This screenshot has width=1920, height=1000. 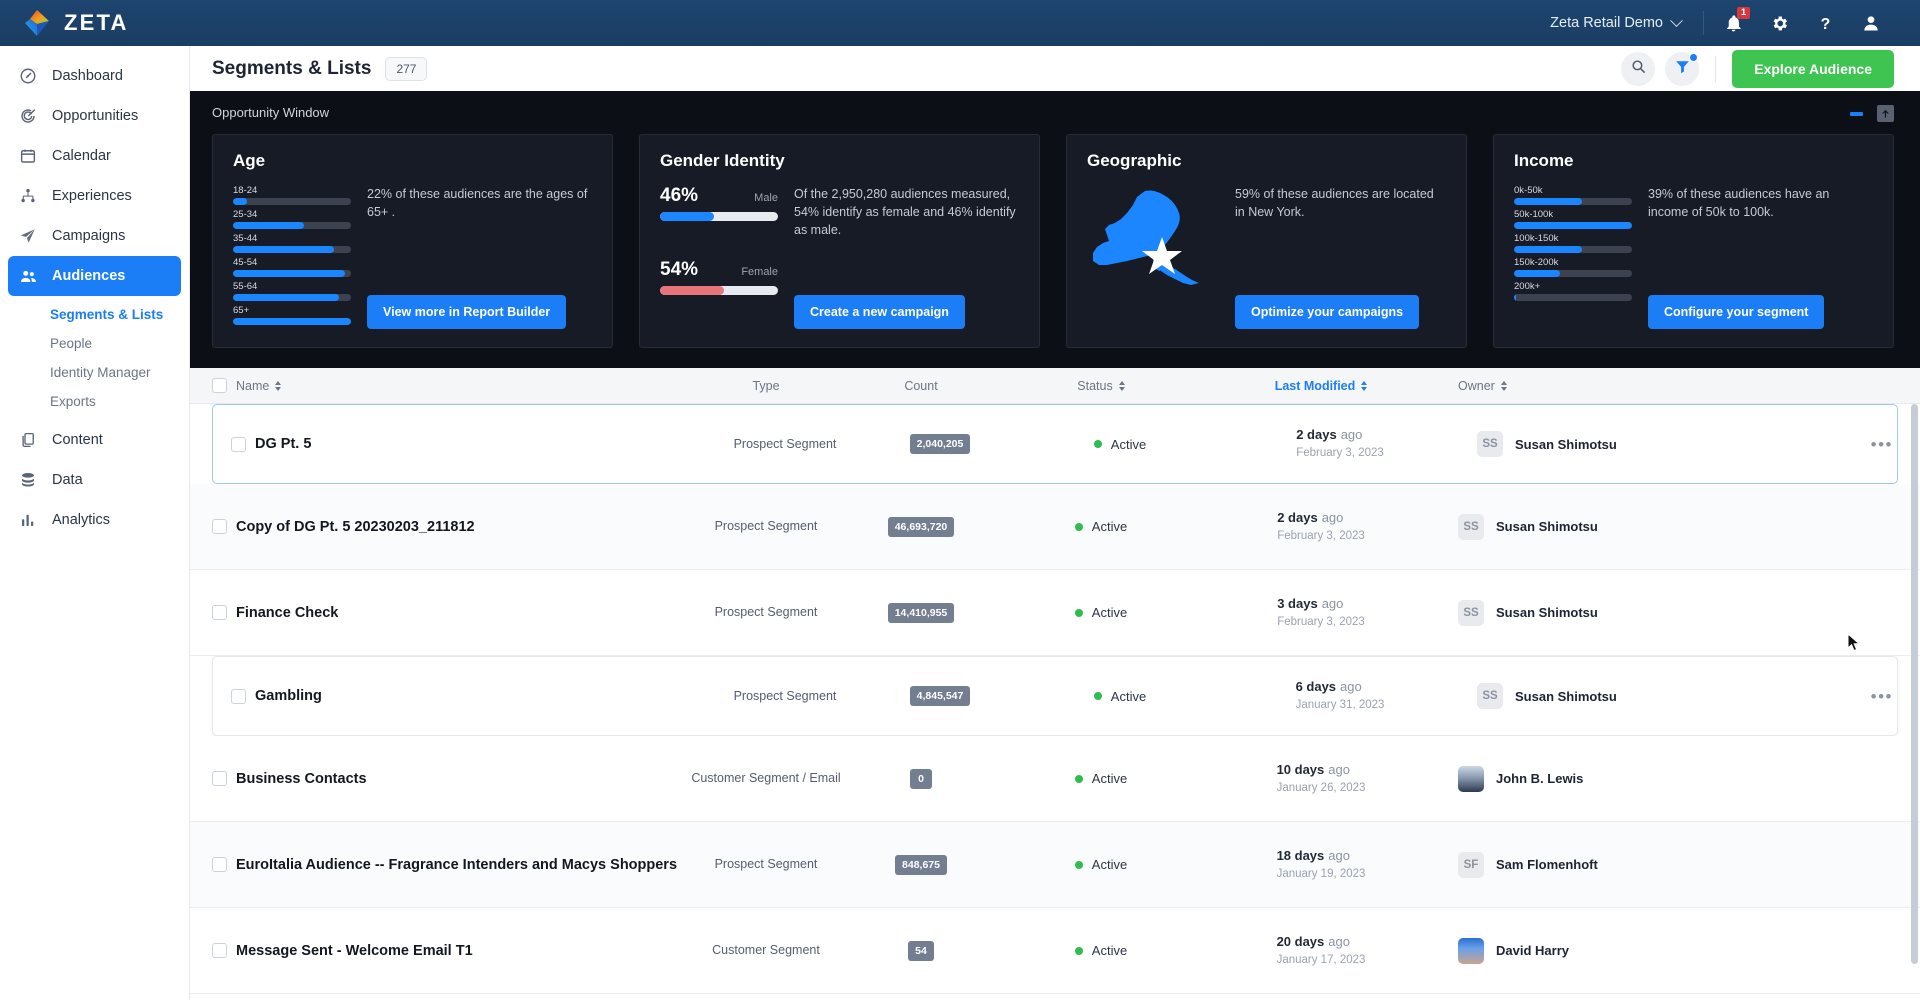 What do you see at coordinates (1340, 687) in the screenshot?
I see `relative-time: 6 days ago` at bounding box center [1340, 687].